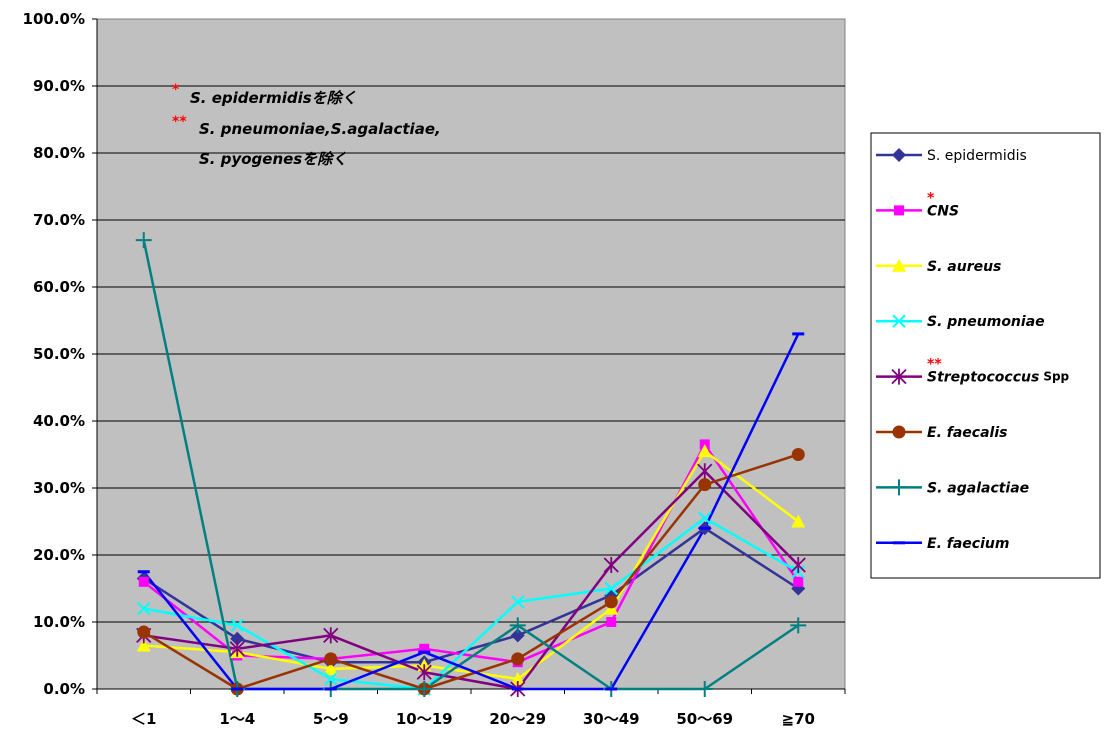 The image size is (1108, 733). Describe the element at coordinates (143, 719) in the screenshot. I see `x-tick-label: ＜1` at that location.